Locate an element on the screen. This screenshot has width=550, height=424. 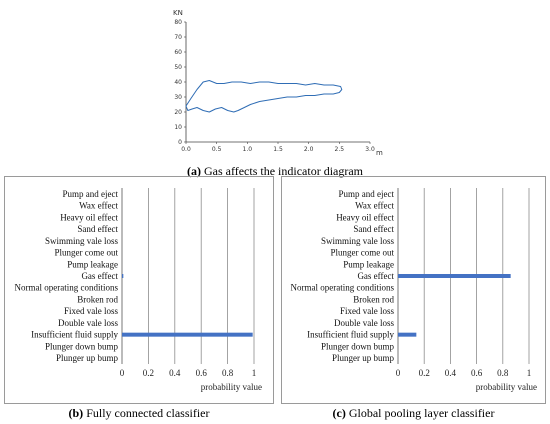
y-tick-label: 80 is located at coordinates (178, 22).